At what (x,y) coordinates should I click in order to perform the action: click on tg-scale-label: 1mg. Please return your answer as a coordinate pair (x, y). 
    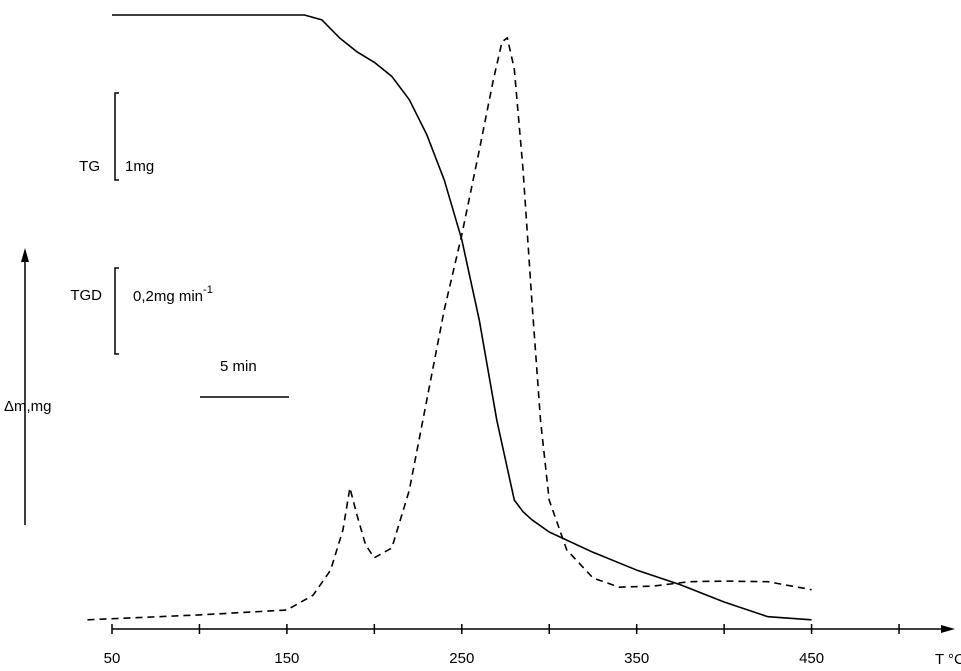
    Looking at the image, I should click on (139, 166).